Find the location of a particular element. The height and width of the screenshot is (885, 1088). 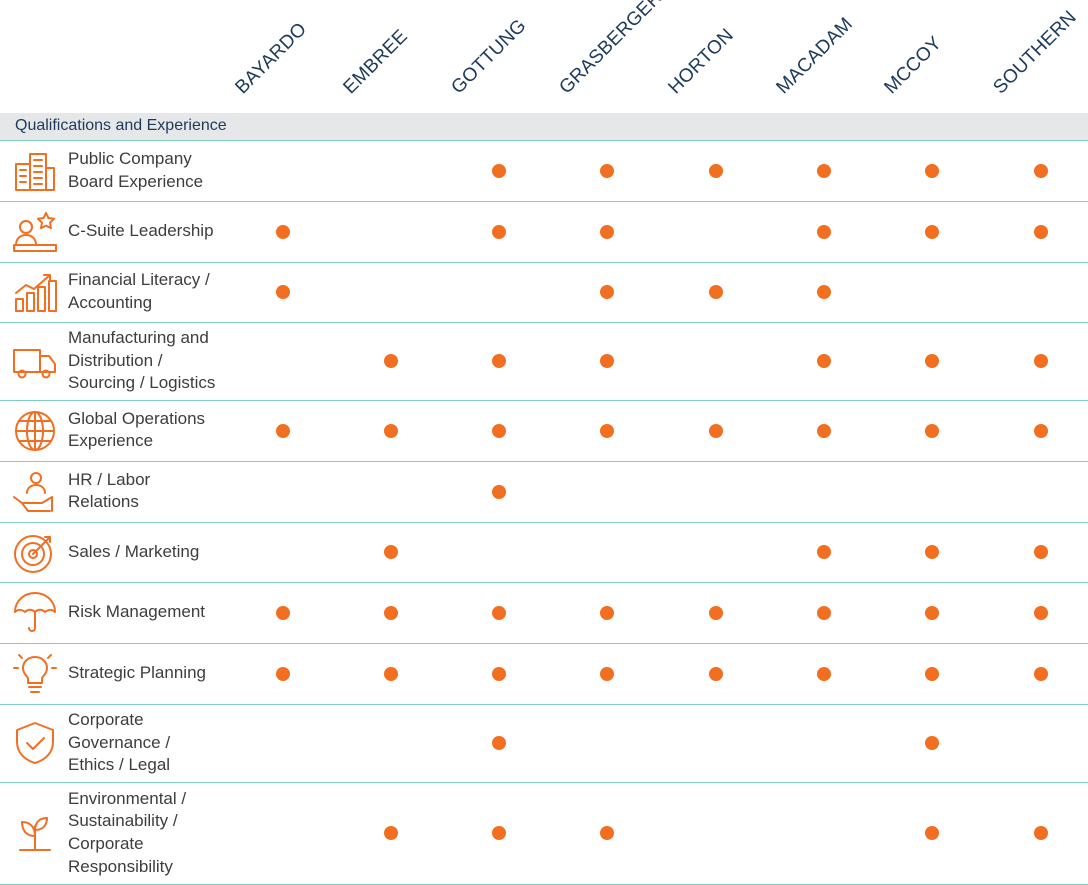

column-header-embree: EMBREE is located at coordinates (397, 56).